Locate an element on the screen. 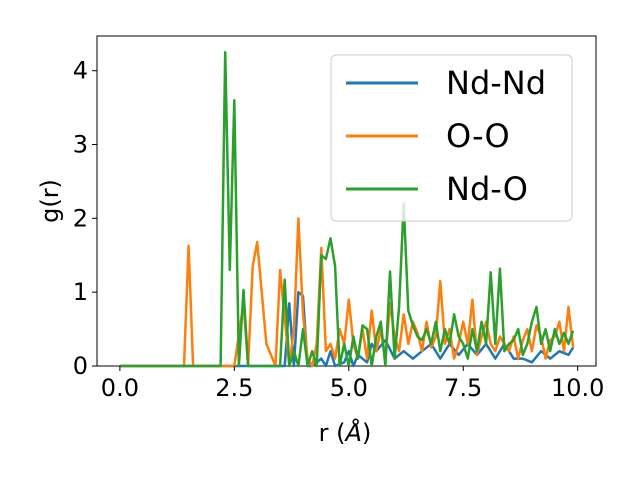  legend-label: O-O is located at coordinates (478, 136).